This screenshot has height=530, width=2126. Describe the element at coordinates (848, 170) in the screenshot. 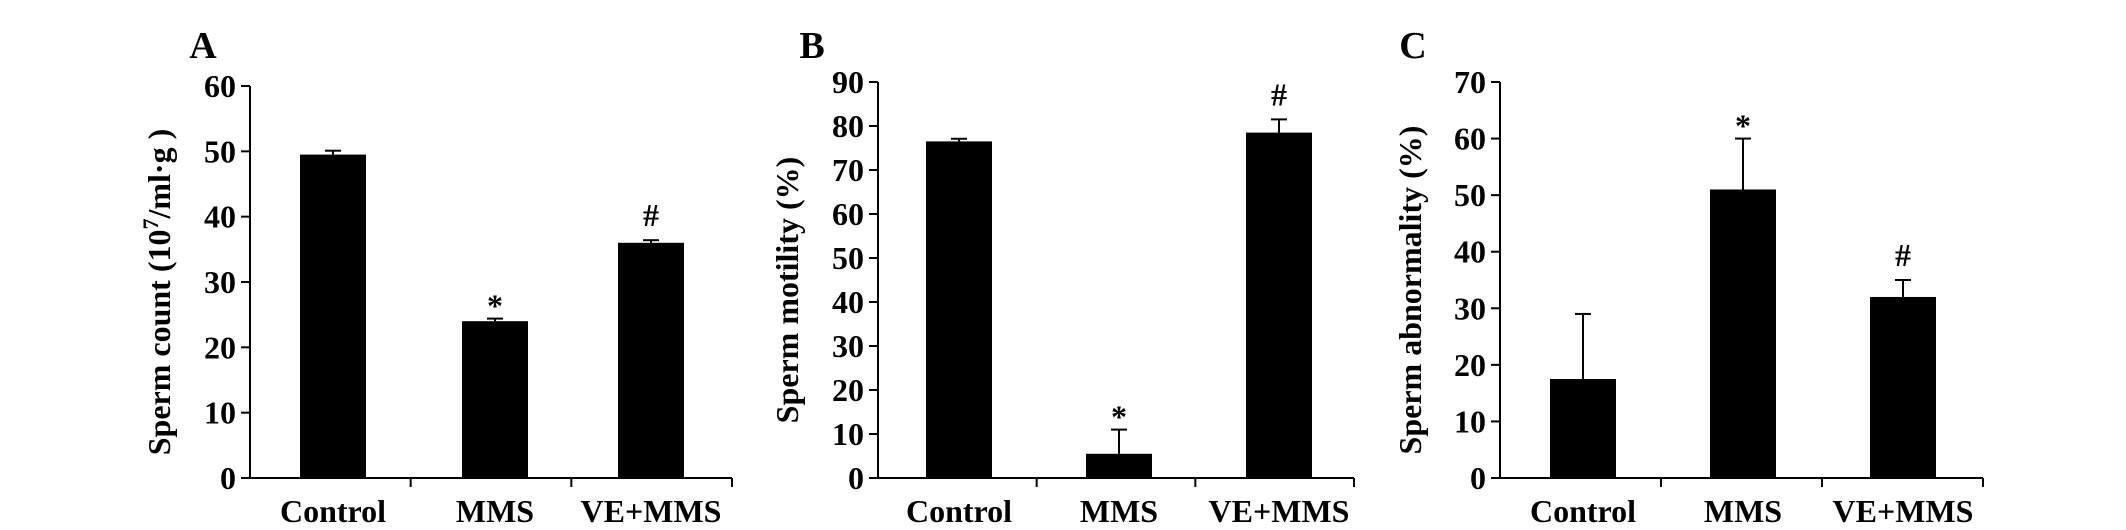

I see `y-tick-label-b-70: 70` at that location.